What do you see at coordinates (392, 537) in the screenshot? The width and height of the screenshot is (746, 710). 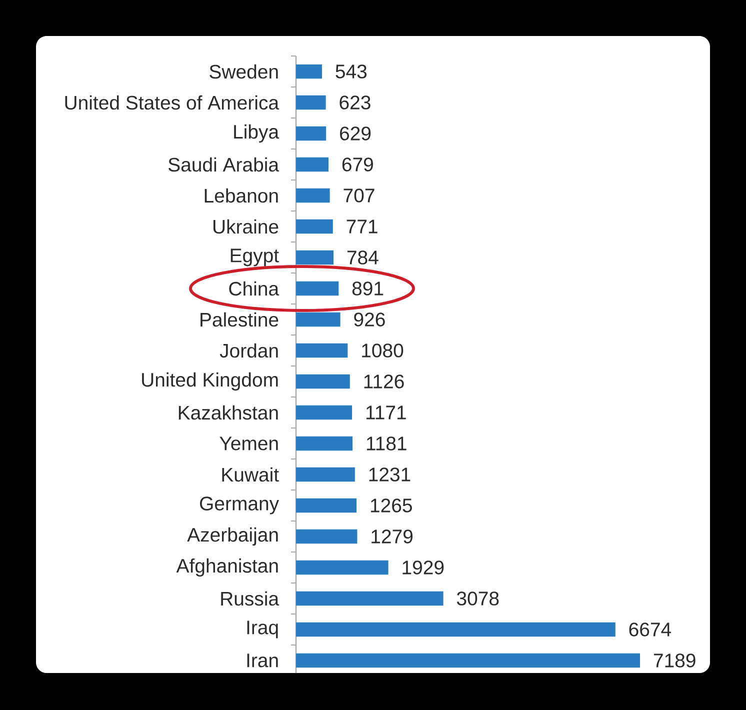 I see `data-label: 1279` at bounding box center [392, 537].